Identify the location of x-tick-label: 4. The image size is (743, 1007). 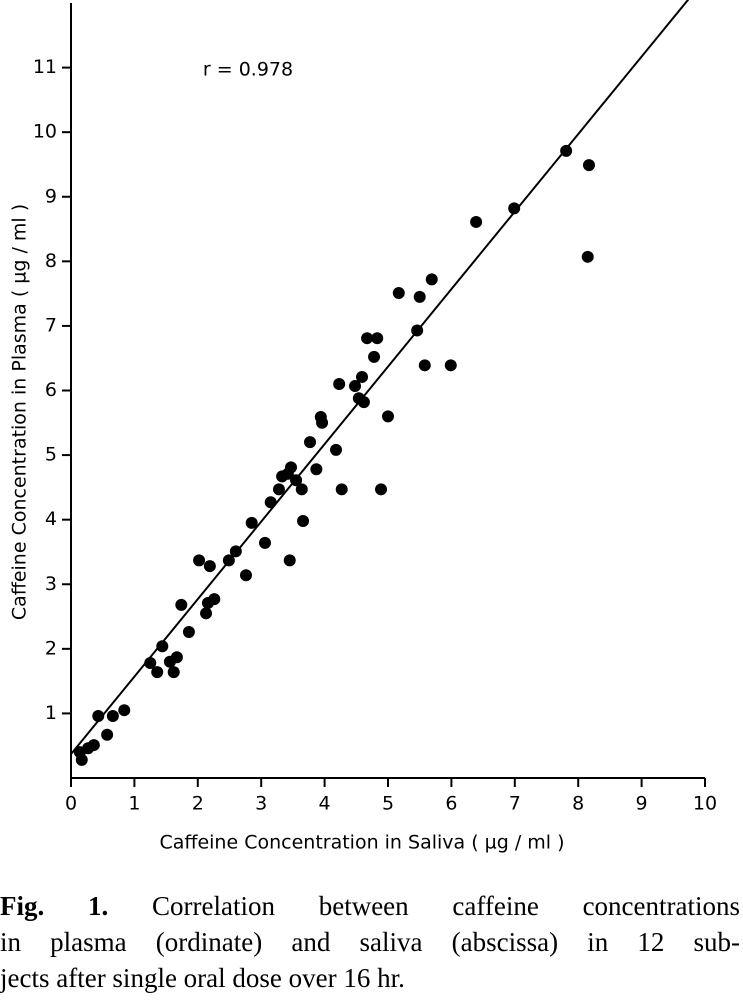
(325, 804).